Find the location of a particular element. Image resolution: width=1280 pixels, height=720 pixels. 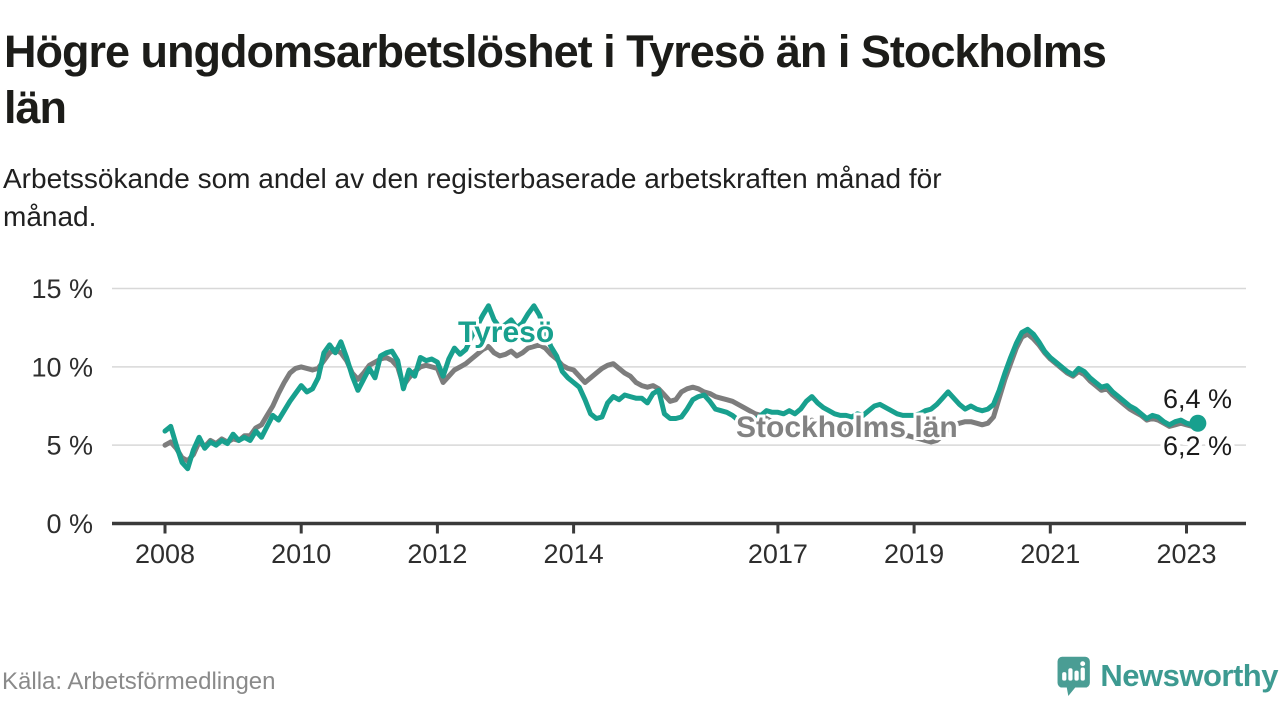

exclamation-bar is located at coordinates (1082, 674).